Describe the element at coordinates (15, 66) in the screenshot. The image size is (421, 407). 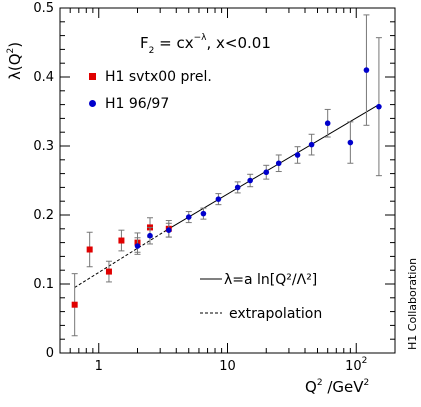
I see `y-axis-title-base: λ(Q` at that location.